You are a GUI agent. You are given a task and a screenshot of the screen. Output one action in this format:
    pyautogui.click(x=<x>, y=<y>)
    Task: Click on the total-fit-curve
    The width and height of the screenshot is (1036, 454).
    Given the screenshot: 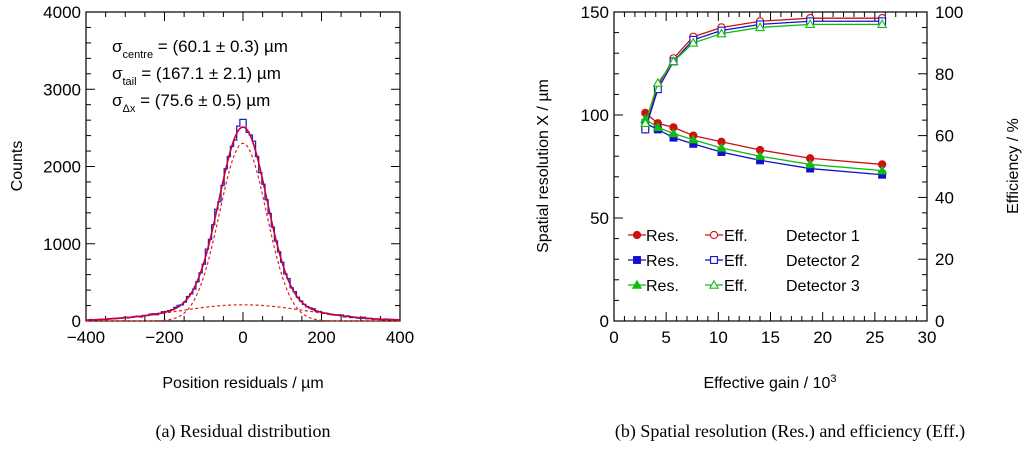 What is the action you would take?
    pyautogui.click(x=243, y=223)
    